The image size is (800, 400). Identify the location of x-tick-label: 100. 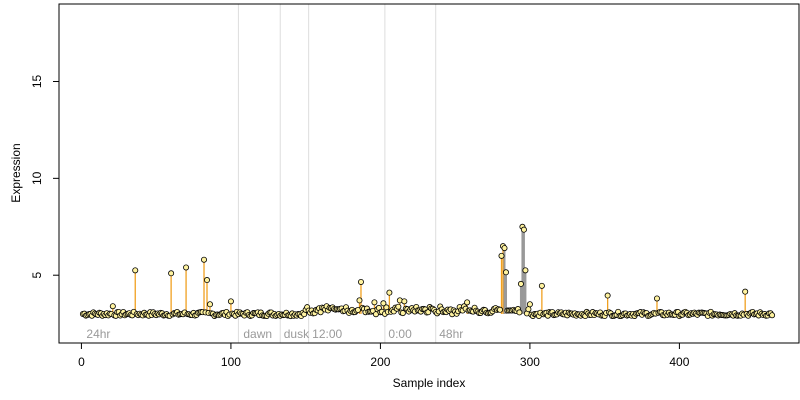
(231, 362).